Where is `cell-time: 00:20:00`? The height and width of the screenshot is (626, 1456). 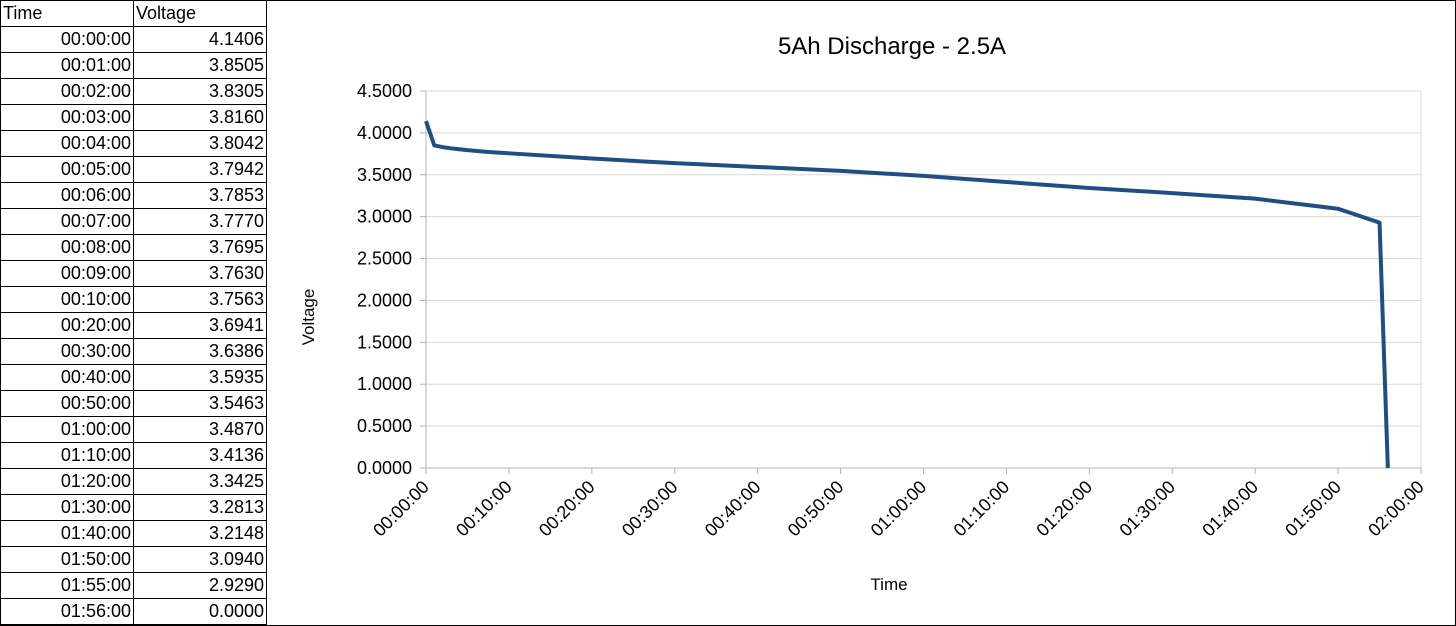
cell-time: 00:20:00 is located at coordinates (67, 325).